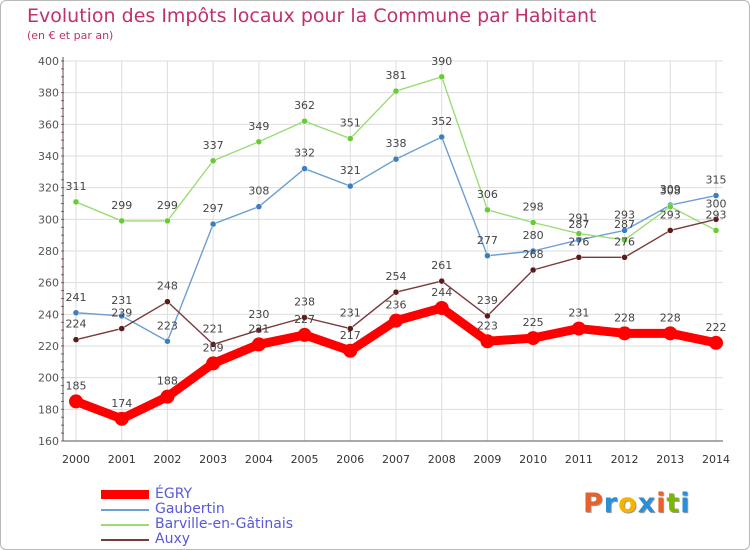 The height and width of the screenshot is (550, 750). Describe the element at coordinates (442, 459) in the screenshot. I see `x-tick-label: 2008` at that location.